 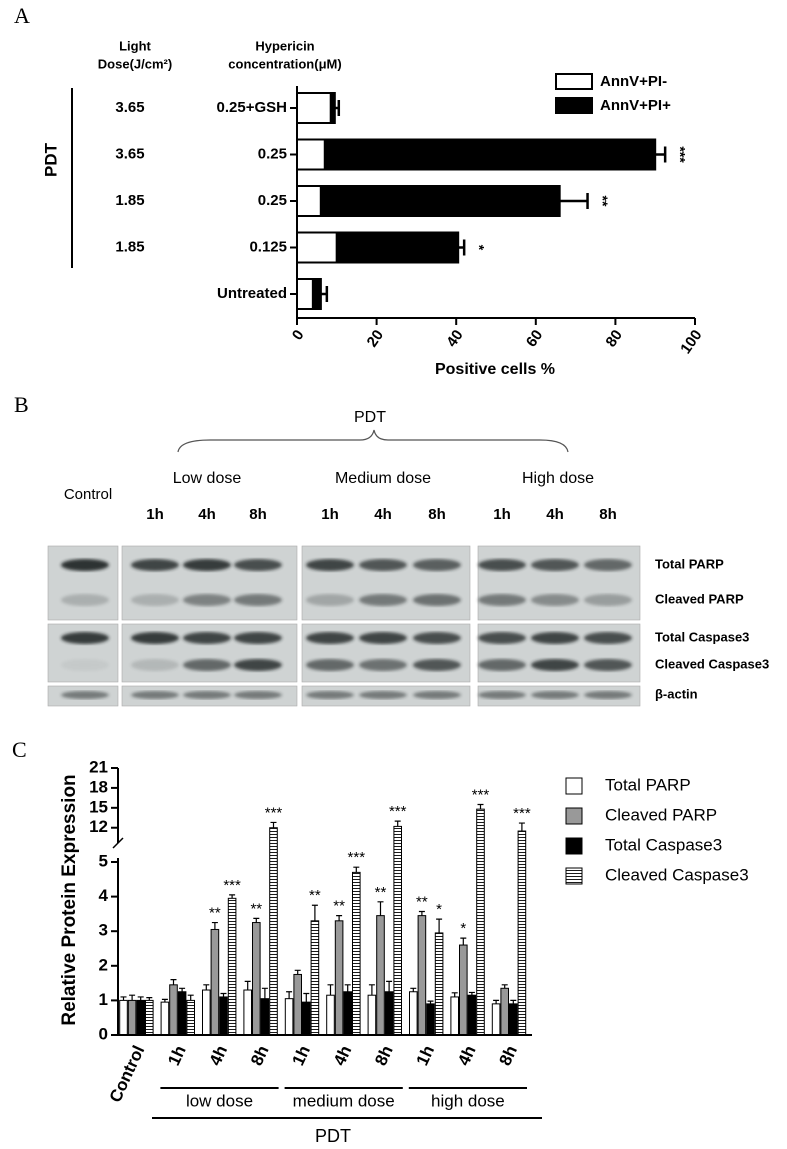 What do you see at coordinates (118, 843) in the screenshot?
I see `axis-break` at bounding box center [118, 843].